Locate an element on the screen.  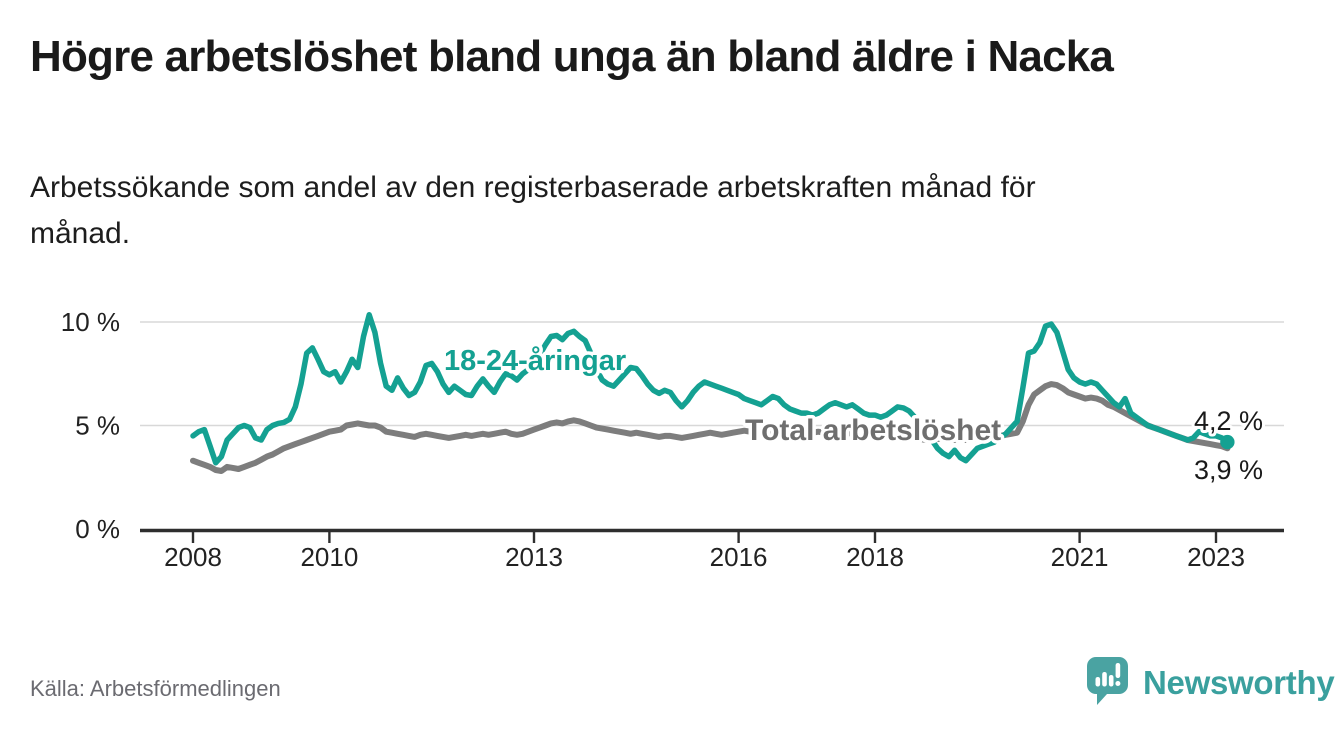
y-axis-tick-label: 5 % is located at coordinates (97, 426).